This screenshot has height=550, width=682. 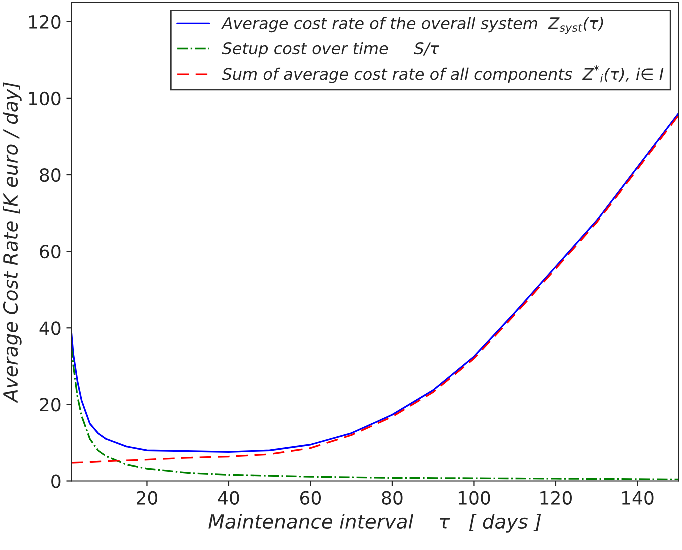 What do you see at coordinates (50, 329) in the screenshot?
I see `y-tick-label: 40` at bounding box center [50, 329].